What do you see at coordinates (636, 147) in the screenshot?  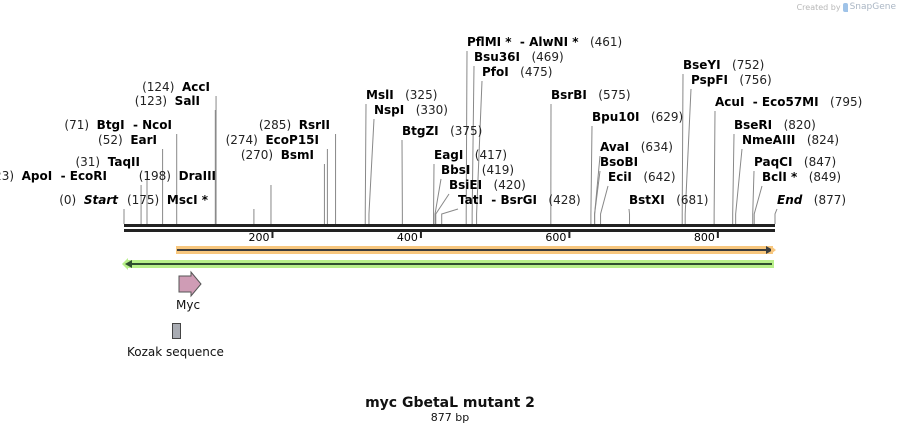 I see `enzyme-site-label: AvaI (634)` at bounding box center [636, 147].